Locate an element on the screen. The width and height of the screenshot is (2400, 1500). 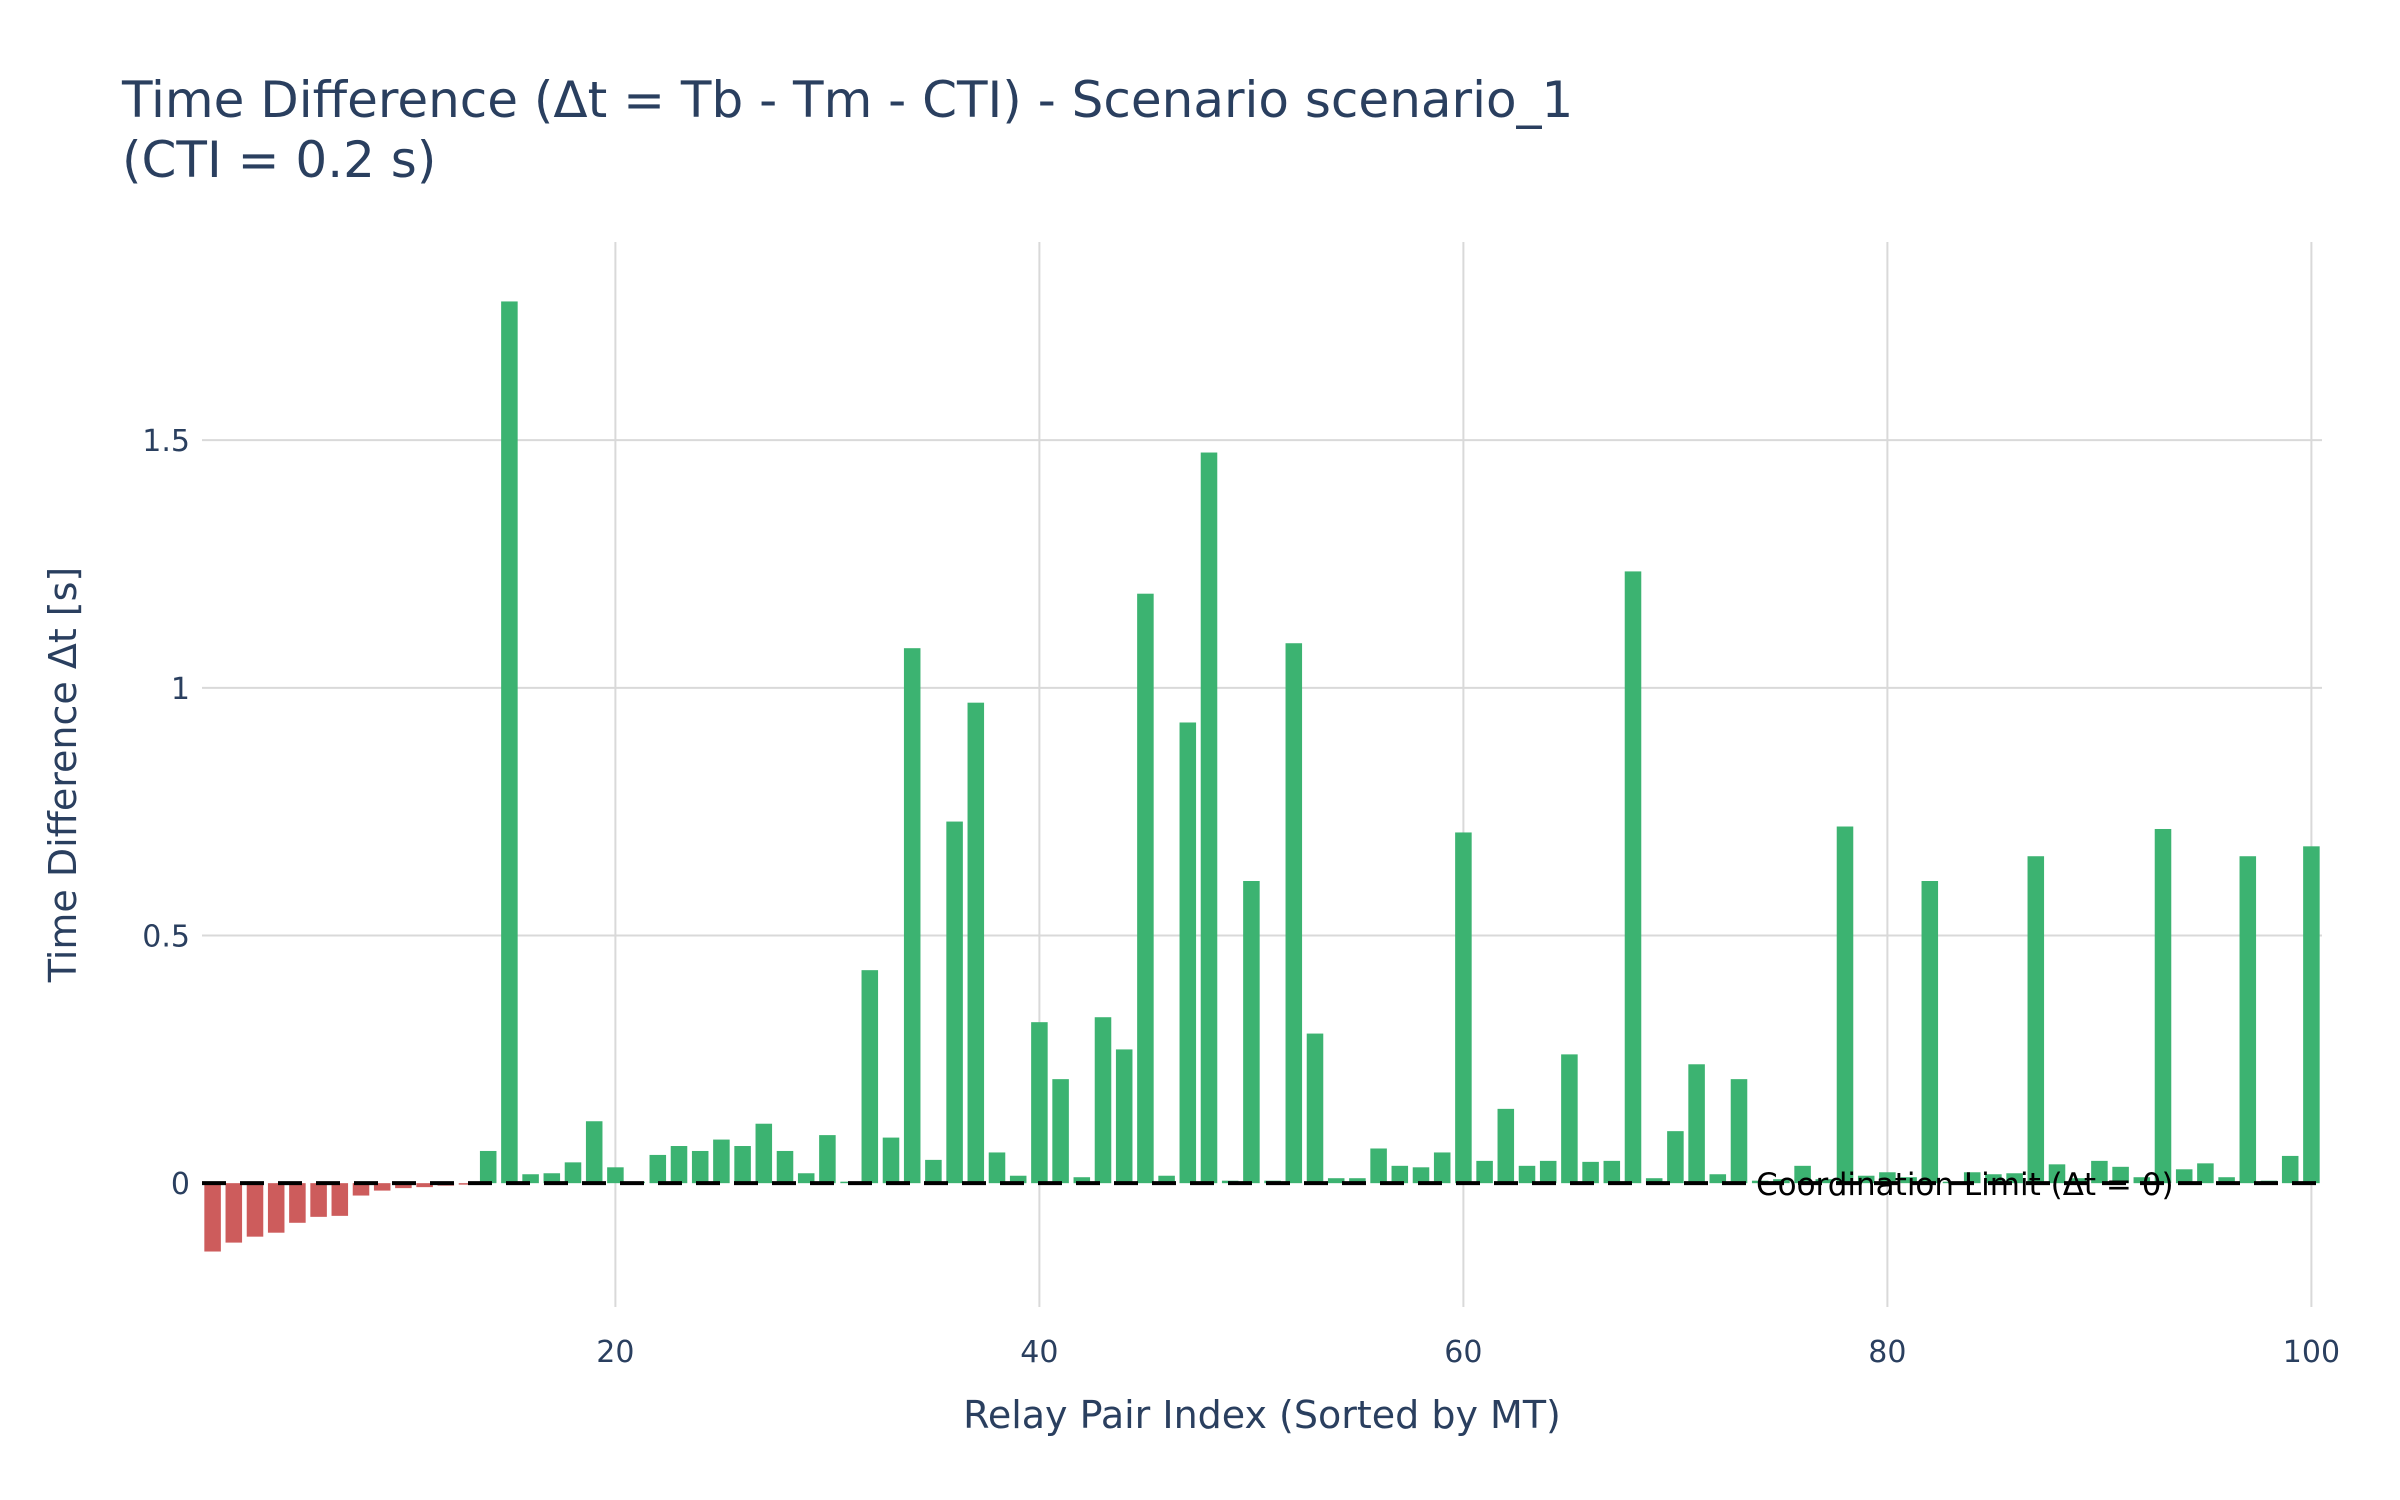
x-tick-label: 100 is located at coordinates (2311, 1352).